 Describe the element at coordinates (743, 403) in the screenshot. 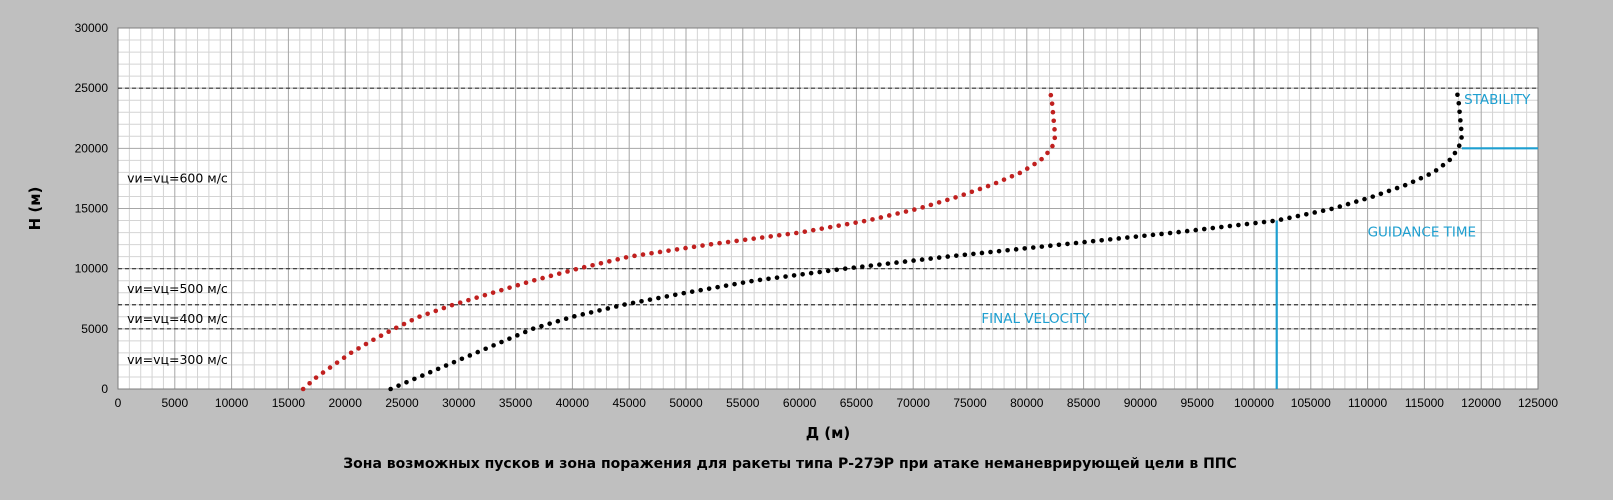

I see `x-tick-label: 55000` at that location.